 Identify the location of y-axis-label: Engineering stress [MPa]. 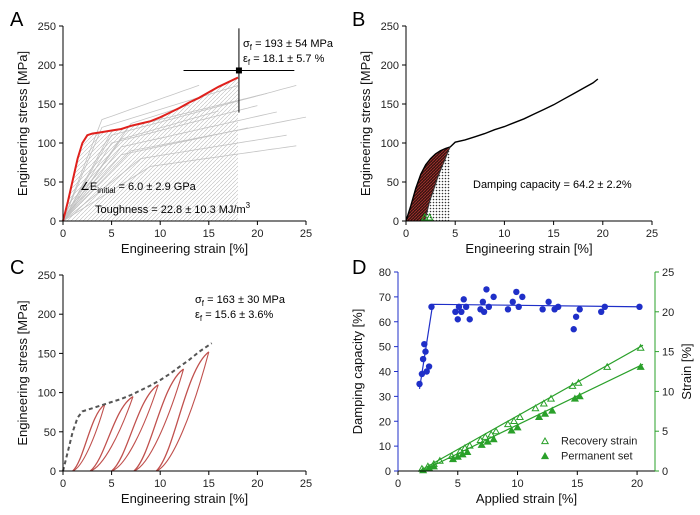
(365, 123).